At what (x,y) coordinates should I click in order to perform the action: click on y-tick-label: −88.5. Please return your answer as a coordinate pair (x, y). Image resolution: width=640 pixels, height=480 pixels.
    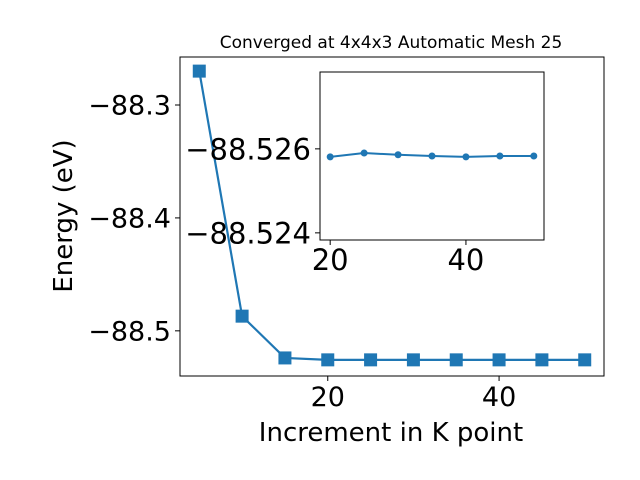
    Looking at the image, I should click on (129, 332).